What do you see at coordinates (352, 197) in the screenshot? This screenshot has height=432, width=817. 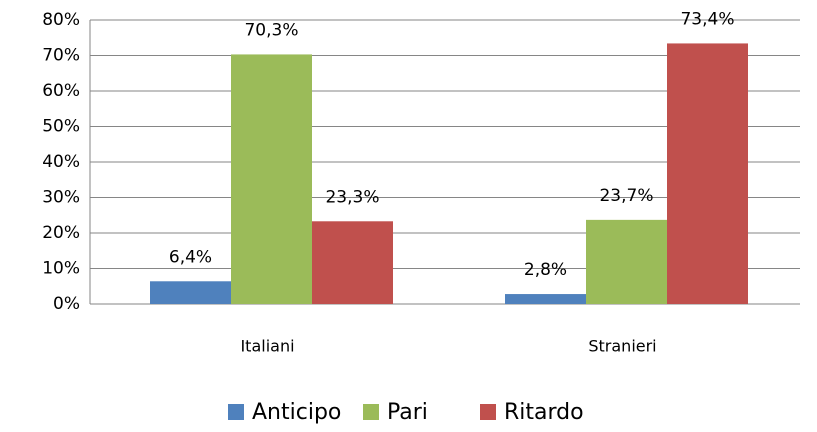 I see `value-label: 23,3%` at bounding box center [352, 197].